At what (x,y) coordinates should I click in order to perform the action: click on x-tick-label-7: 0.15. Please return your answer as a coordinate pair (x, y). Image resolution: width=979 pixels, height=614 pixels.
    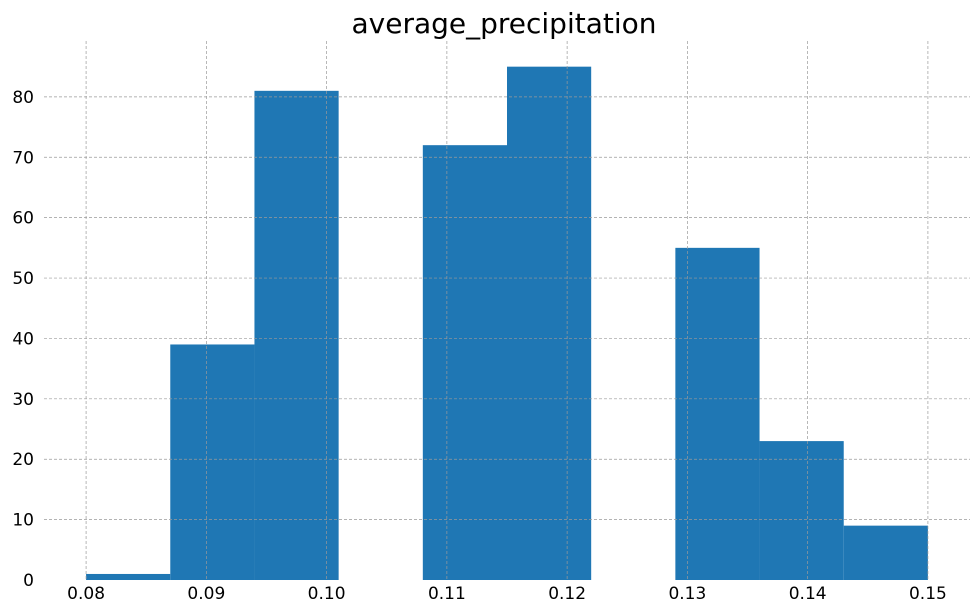
    Looking at the image, I should click on (928, 594).